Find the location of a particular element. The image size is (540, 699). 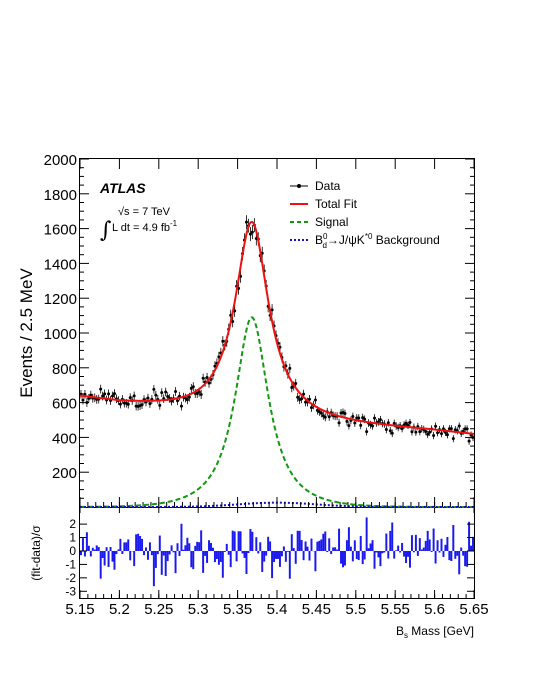

upper-y-tick-label: 400 is located at coordinates (64, 438).